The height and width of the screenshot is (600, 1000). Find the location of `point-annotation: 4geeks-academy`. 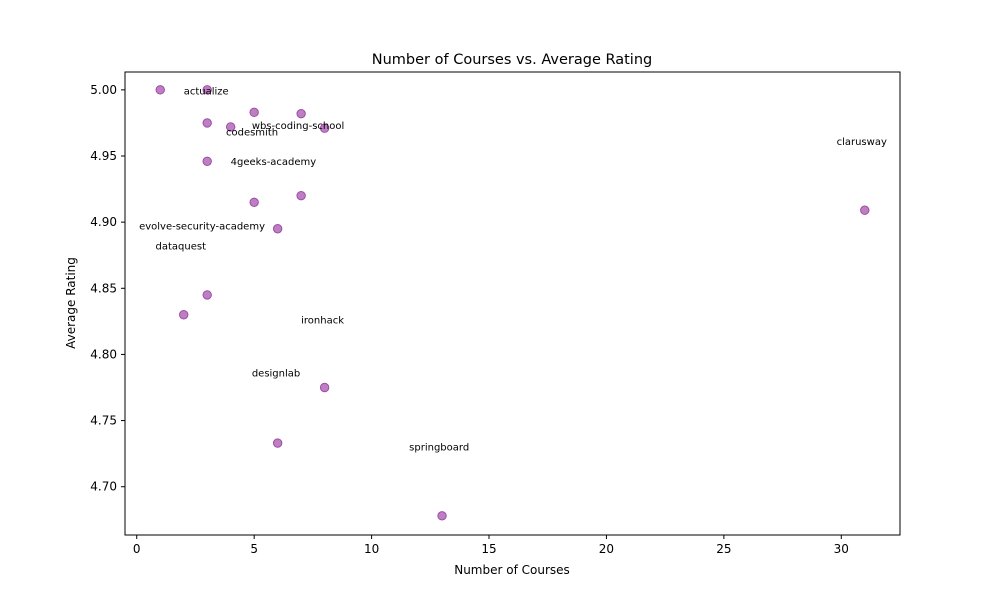

point-annotation: 4geeks-academy is located at coordinates (274, 162).